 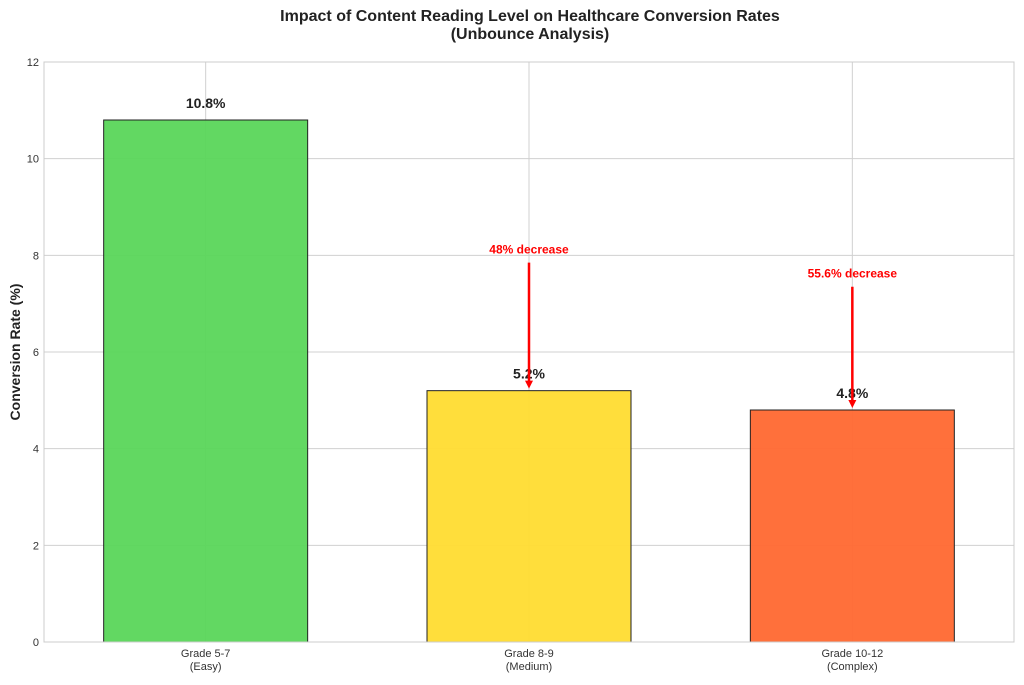 What do you see at coordinates (529, 654) in the screenshot?
I see `x-tick-label: Grade 8-9` at bounding box center [529, 654].